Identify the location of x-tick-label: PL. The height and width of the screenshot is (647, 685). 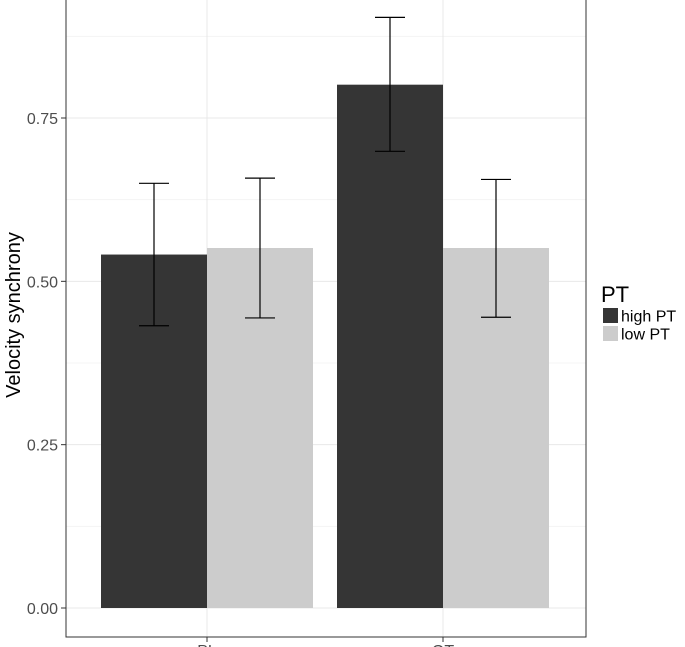
(207, 645).